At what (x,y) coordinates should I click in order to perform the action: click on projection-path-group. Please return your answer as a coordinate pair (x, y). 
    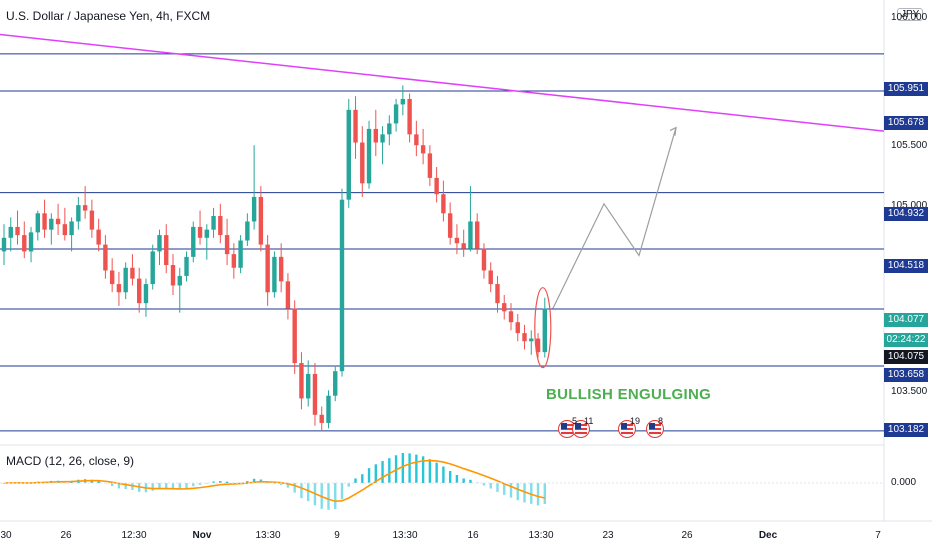
    Looking at the image, I should click on (614, 217).